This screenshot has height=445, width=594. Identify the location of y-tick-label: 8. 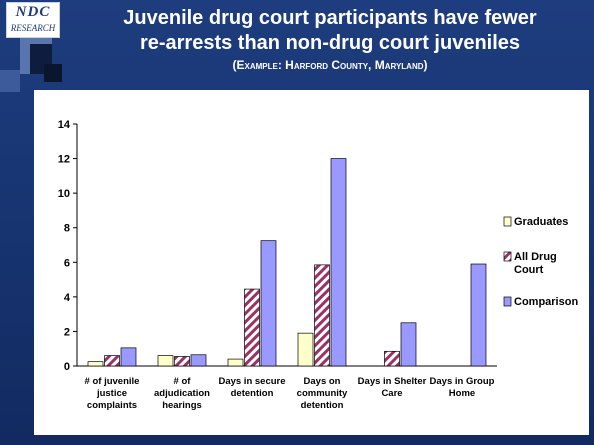
(67, 229).